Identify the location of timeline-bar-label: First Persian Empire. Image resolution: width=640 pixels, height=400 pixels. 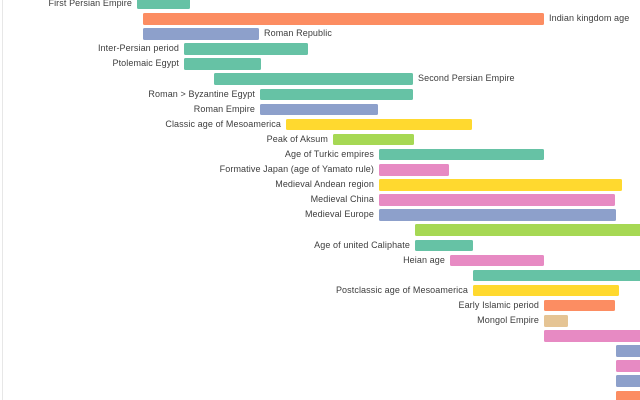
(90, 4).